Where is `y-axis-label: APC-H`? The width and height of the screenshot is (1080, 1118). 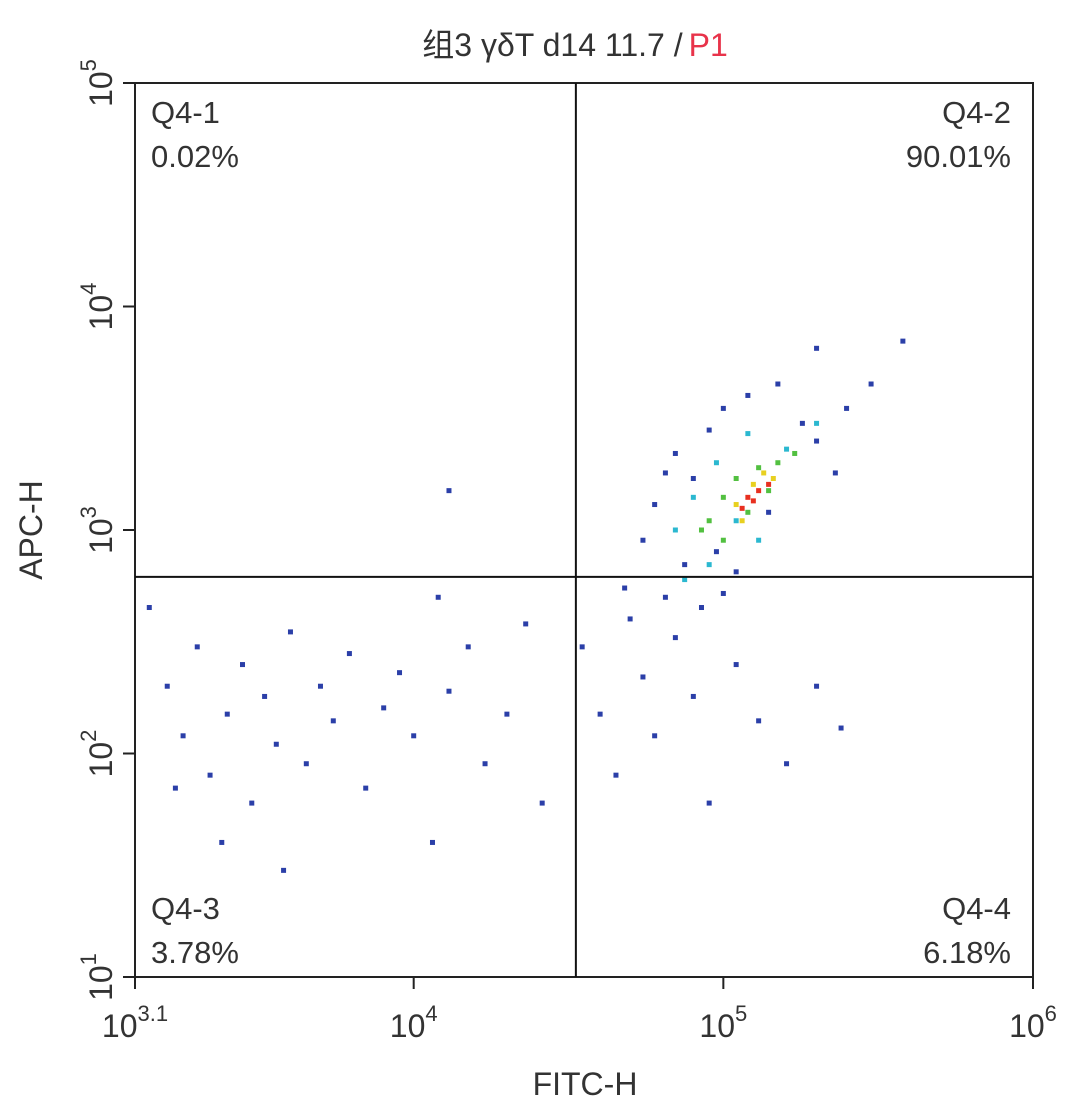
y-axis-label: APC-H is located at coordinates (31, 530).